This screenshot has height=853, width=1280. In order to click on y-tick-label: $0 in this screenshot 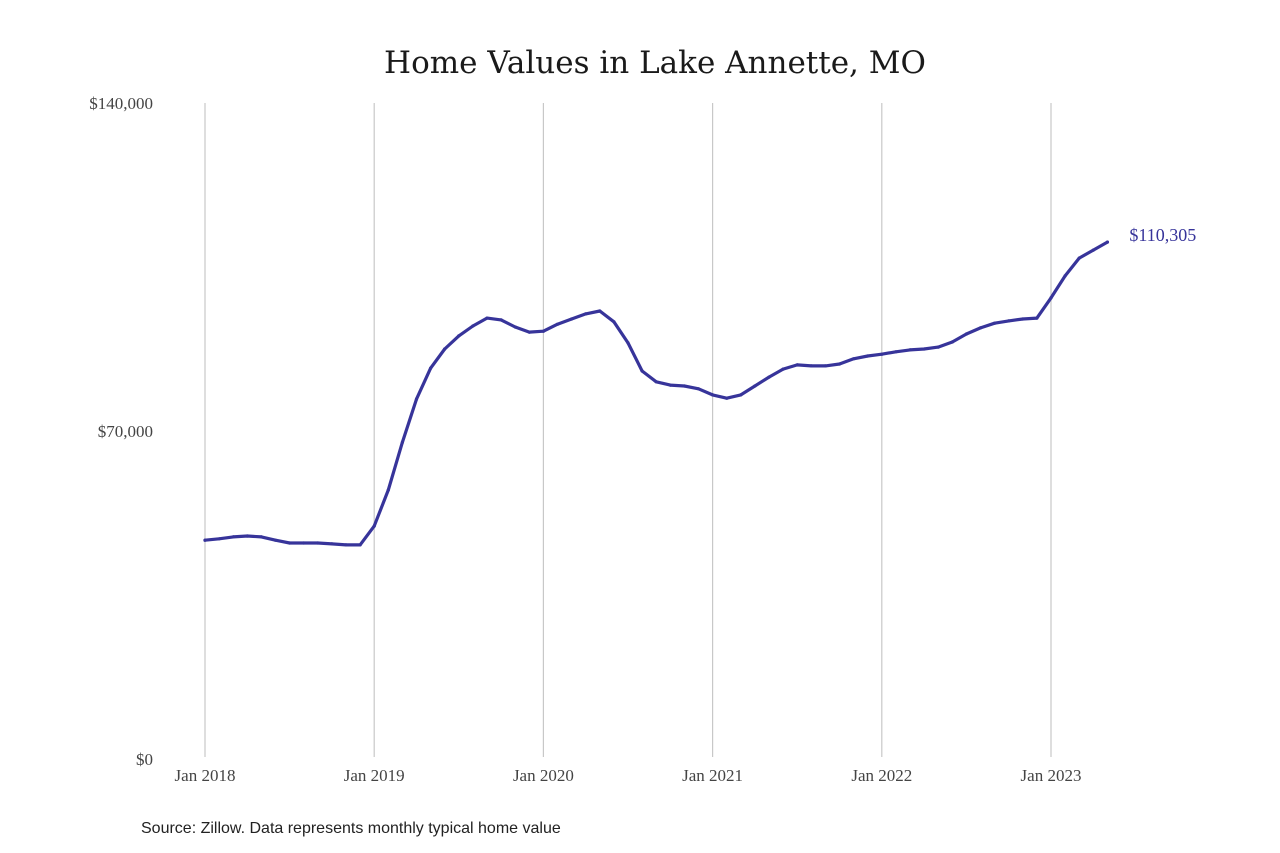, I will do `click(144, 759)`.